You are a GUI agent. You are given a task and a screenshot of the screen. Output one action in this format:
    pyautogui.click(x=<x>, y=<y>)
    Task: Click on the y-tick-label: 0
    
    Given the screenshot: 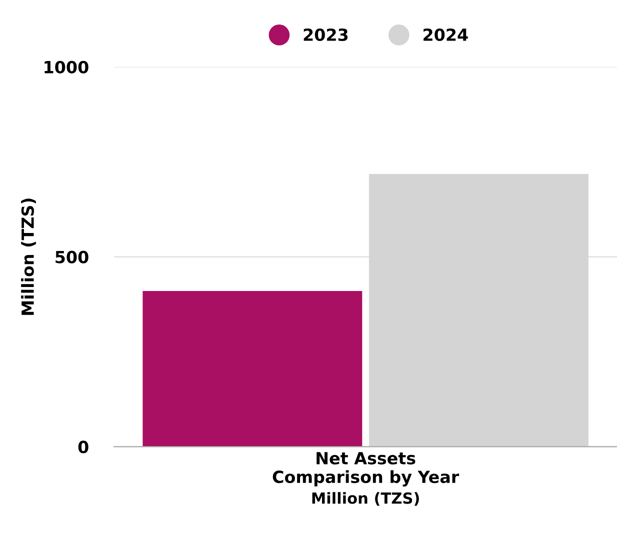 What is the action you would take?
    pyautogui.click(x=83, y=447)
    